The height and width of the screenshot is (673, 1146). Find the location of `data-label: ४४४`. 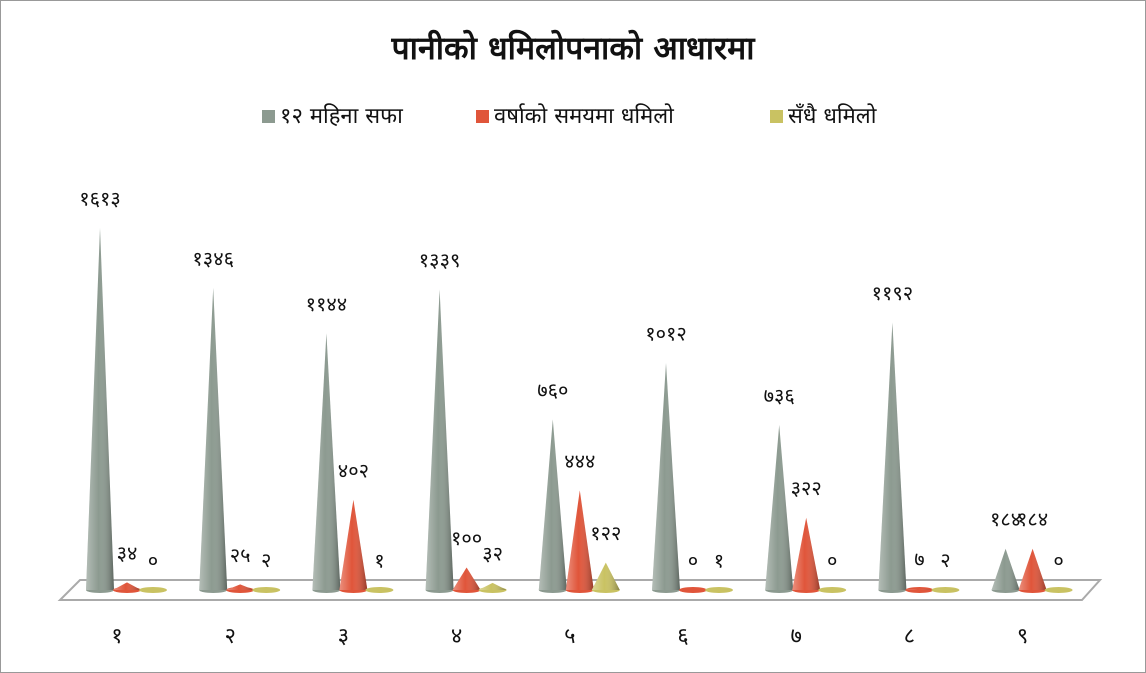

data-label: ४४४ is located at coordinates (579, 461).